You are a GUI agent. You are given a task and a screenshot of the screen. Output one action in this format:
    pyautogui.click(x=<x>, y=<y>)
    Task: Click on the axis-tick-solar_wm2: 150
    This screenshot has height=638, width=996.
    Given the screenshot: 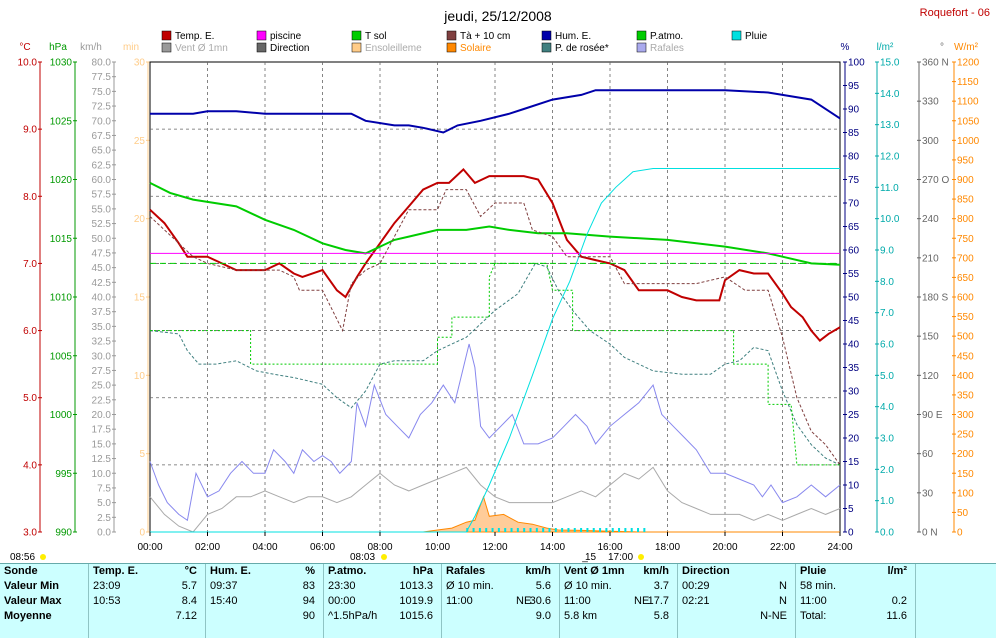 What is the action you would take?
    pyautogui.click(x=965, y=474)
    